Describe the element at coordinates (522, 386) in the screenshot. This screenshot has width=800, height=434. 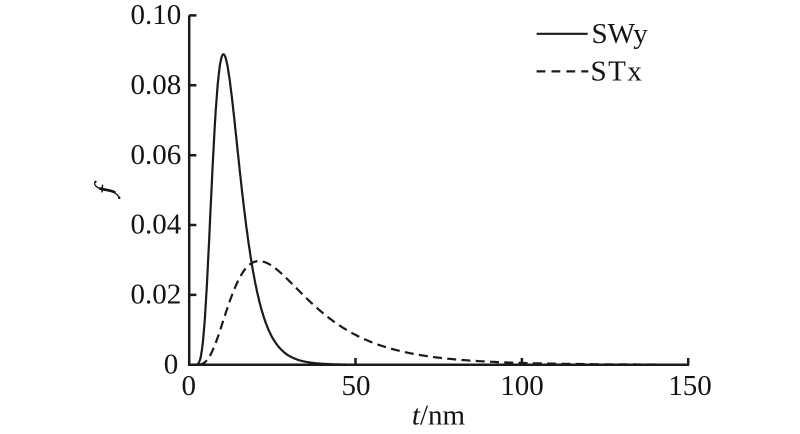
I see `svg-text: 100` at that location.